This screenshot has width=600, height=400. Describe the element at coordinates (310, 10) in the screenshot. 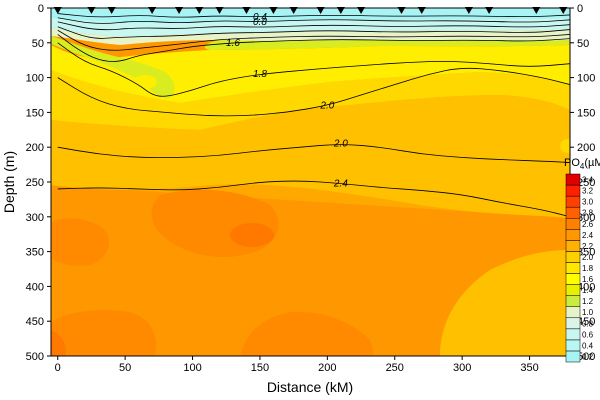

I see `station-markers` at that location.